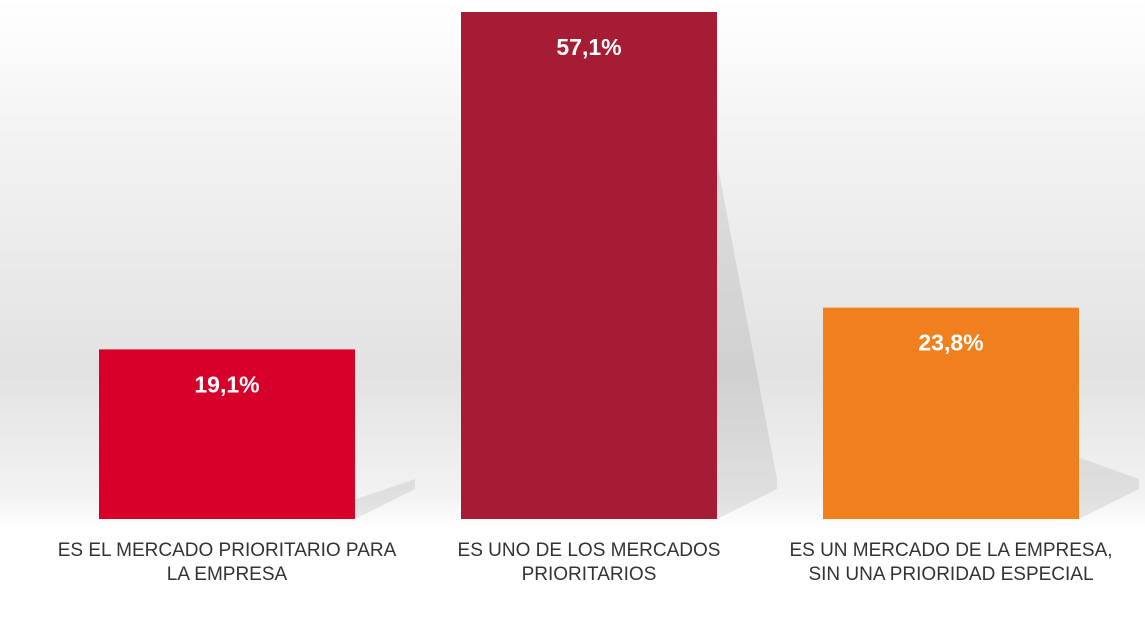 Image resolution: width=1145 pixels, height=617 pixels. What do you see at coordinates (588, 47) in the screenshot?
I see `value-label: 57,1%` at bounding box center [588, 47].